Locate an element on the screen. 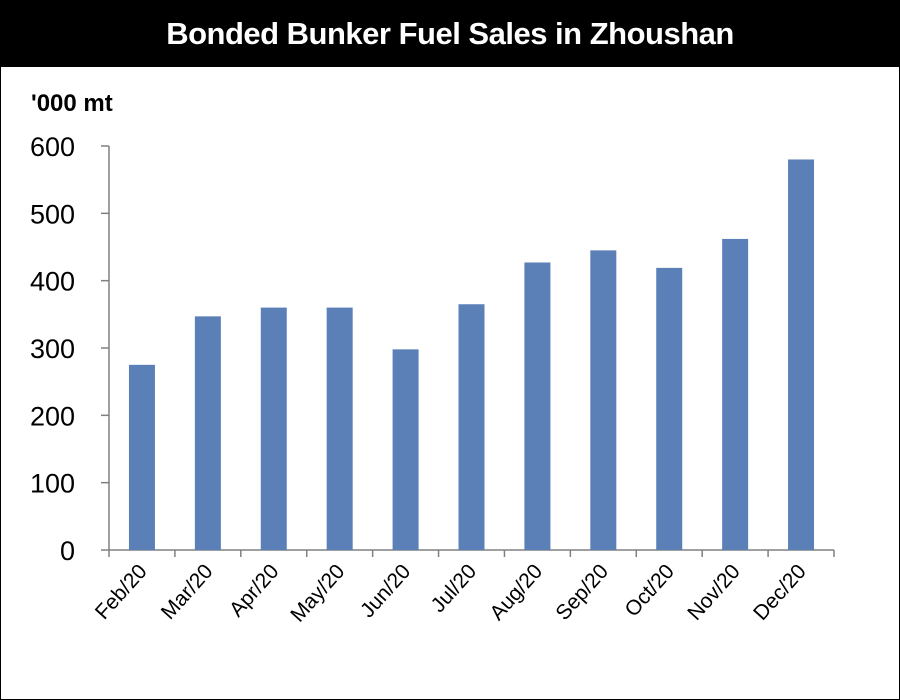 The height and width of the screenshot is (700, 900). x-tick-label: Jun/20 is located at coordinates (385, 591).